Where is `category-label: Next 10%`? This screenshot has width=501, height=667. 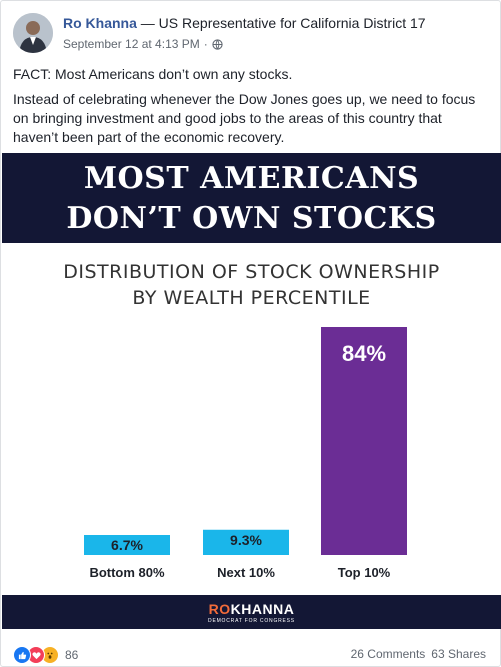
category-label: Next 10% is located at coordinates (246, 572).